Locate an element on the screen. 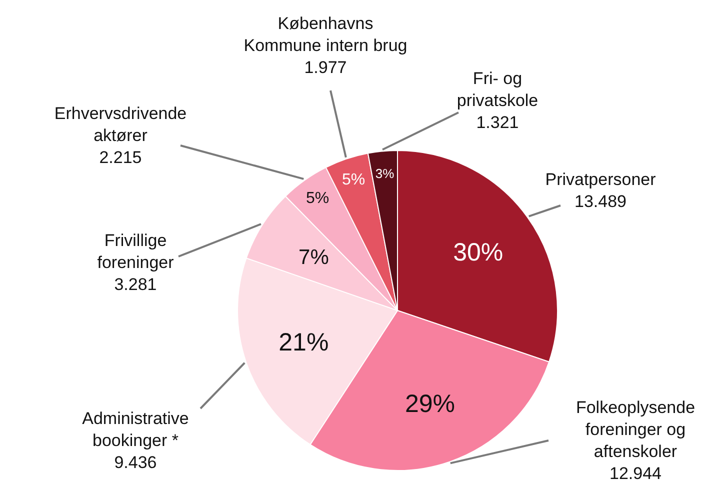 The height and width of the screenshot is (503, 722). slice-label: Erhvervsdrivende aktører is located at coordinates (120, 124).